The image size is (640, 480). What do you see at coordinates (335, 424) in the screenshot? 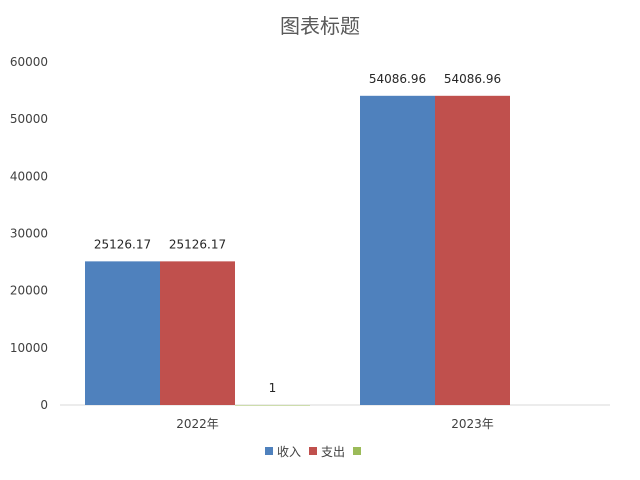
I see `x-axis-ticks: 2022年 2023年` at bounding box center [335, 424].